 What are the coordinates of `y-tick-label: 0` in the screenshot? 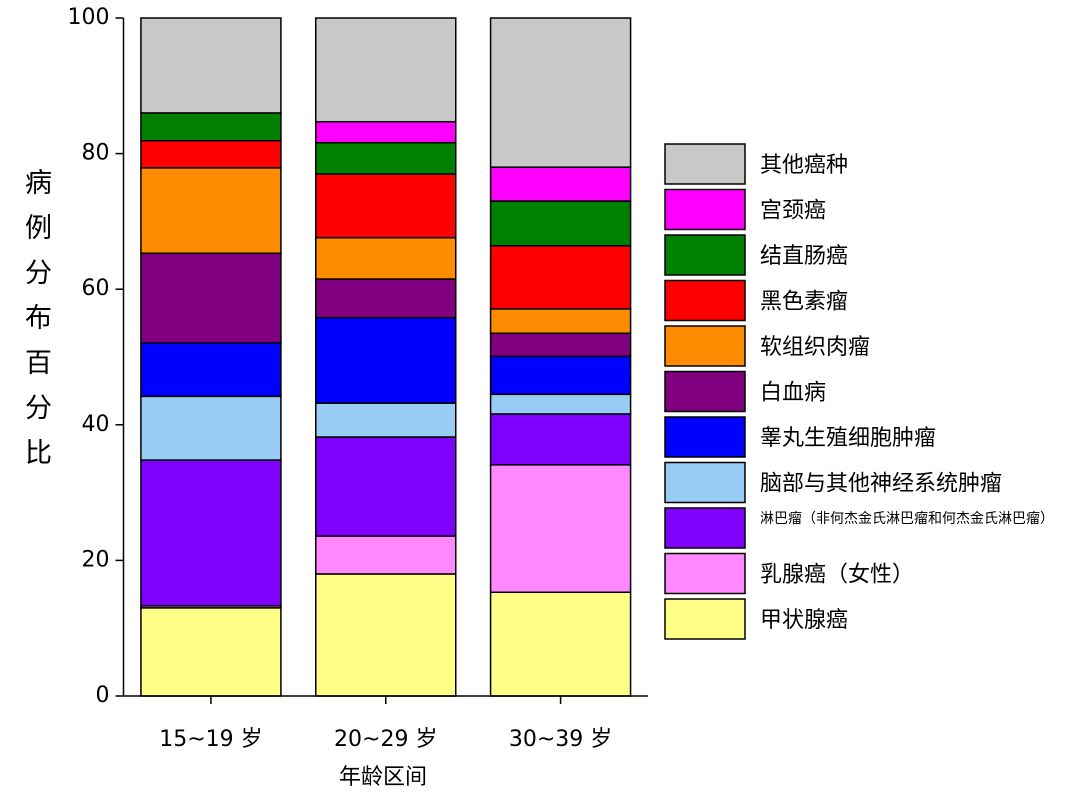 It's located at (103, 695).